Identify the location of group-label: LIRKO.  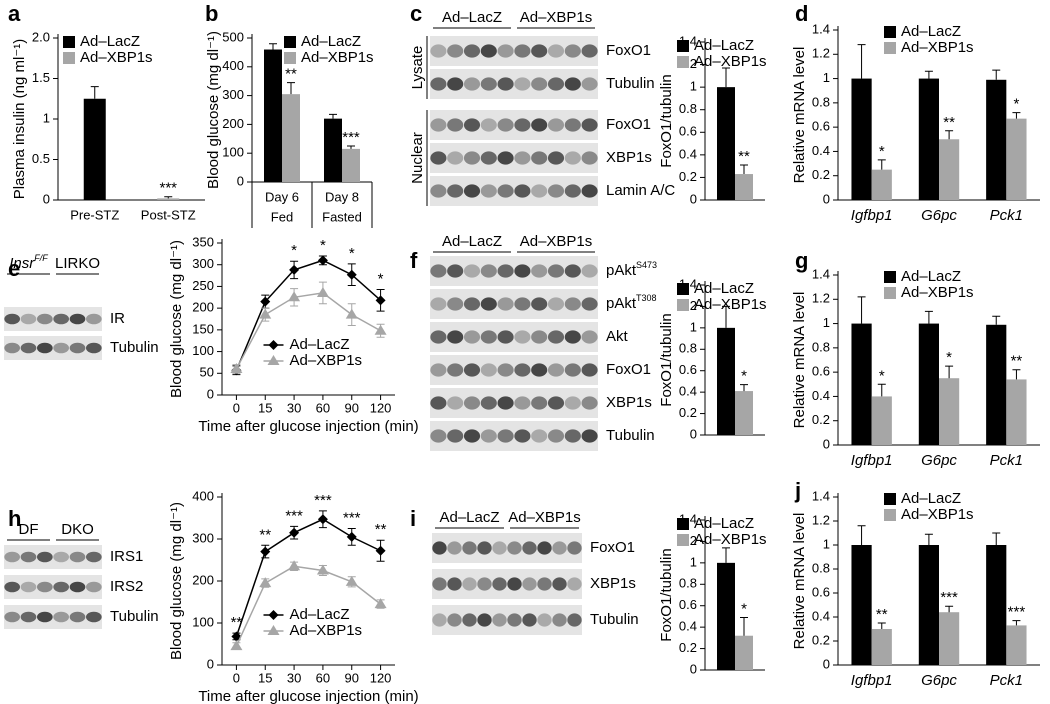
(77, 263).